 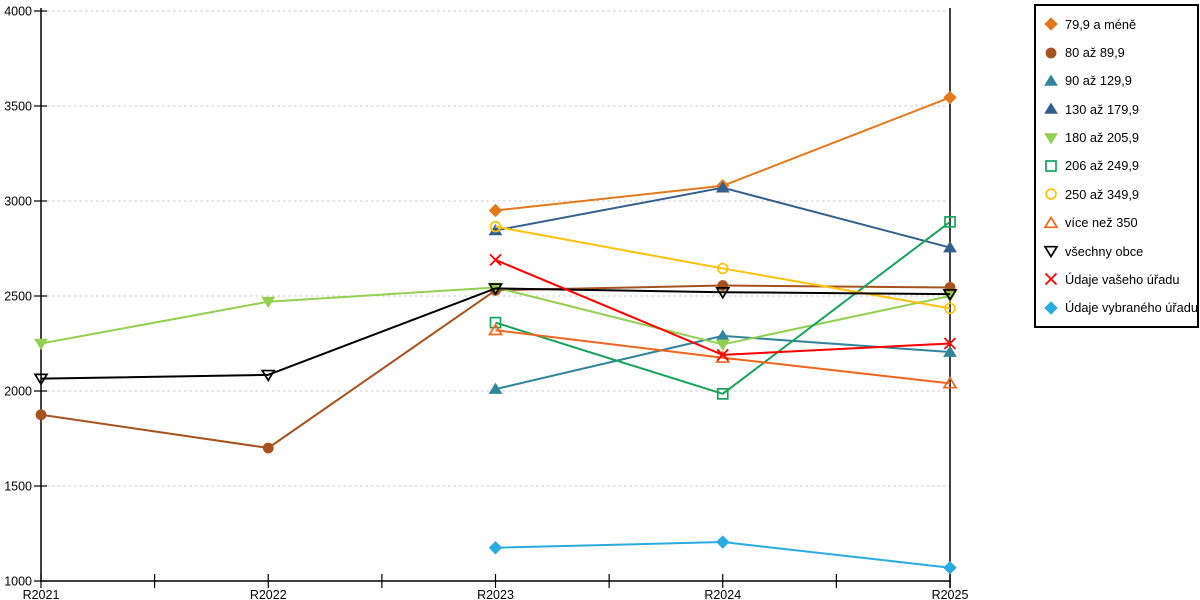 What do you see at coordinates (1102, 194) in the screenshot?
I see `legend-label: 250 až 349,9` at bounding box center [1102, 194].